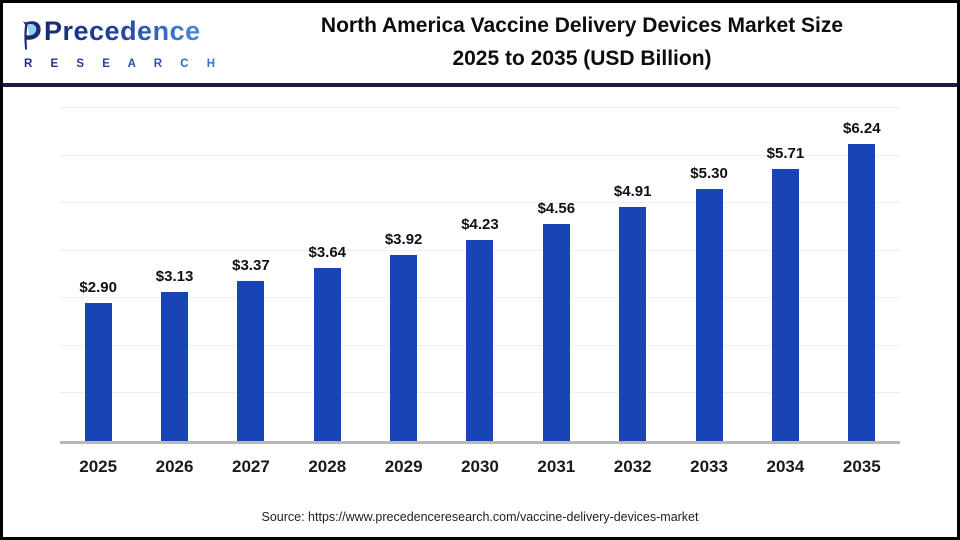  Describe the element at coordinates (709, 173) in the screenshot. I see `bar-value-label: $5.30` at that location.